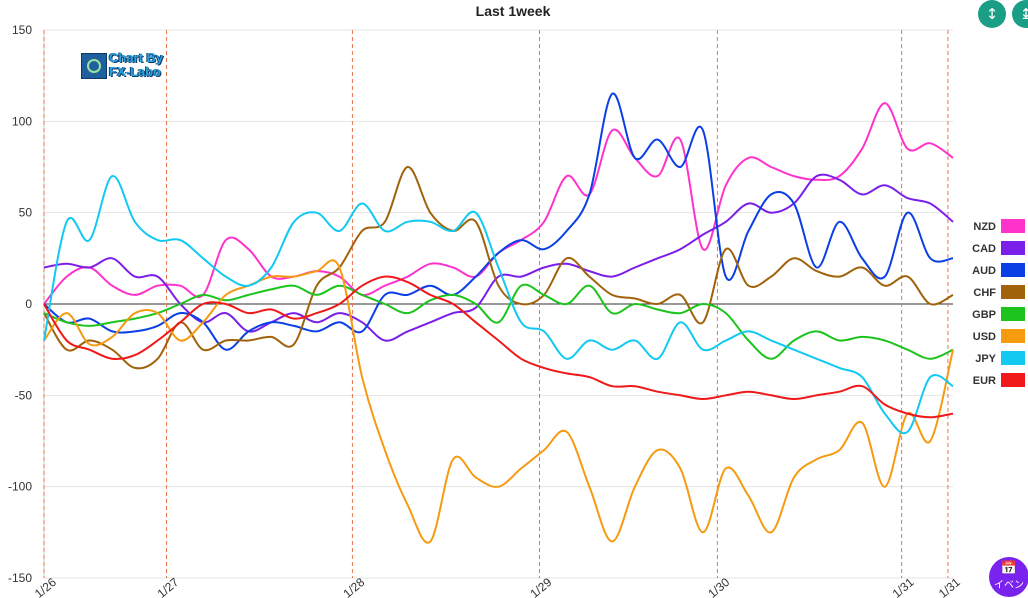 The width and height of the screenshot is (1028, 598). I want to click on legend-label-jpy: JPY, so click(985, 359).